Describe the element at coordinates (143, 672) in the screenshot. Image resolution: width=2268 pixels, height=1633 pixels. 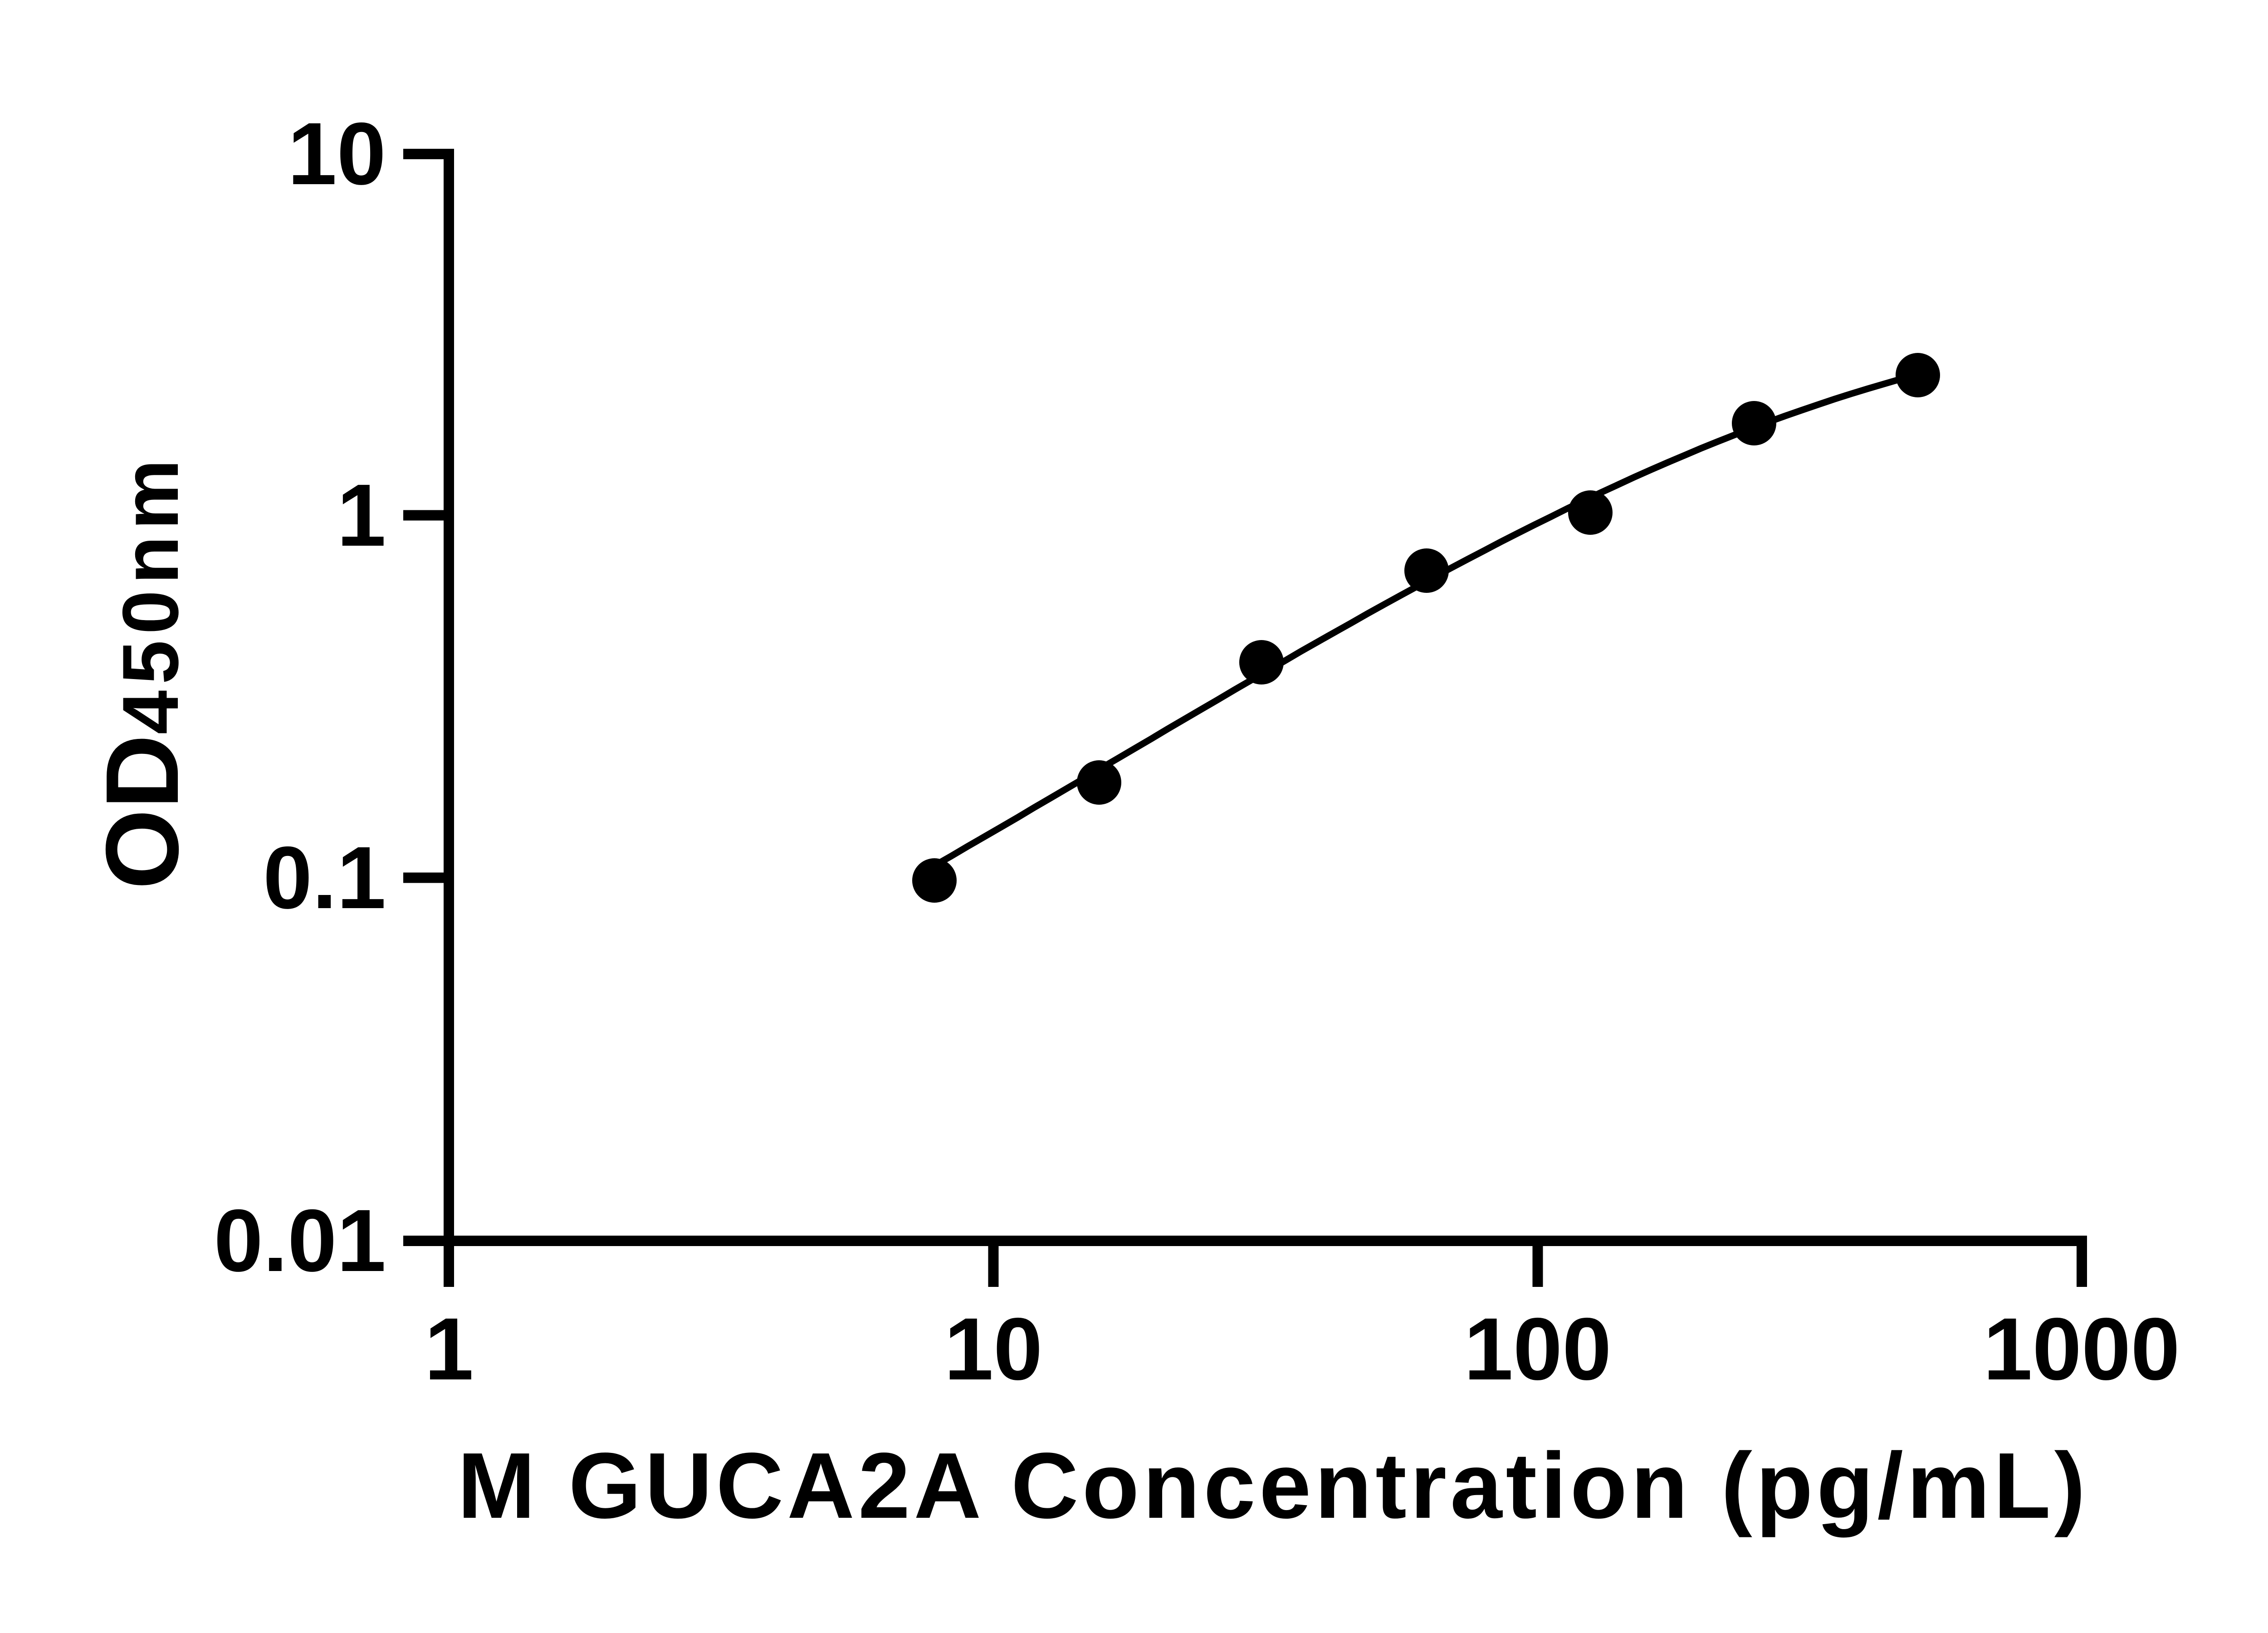
I see `svg-text: OD450nm` at that location.